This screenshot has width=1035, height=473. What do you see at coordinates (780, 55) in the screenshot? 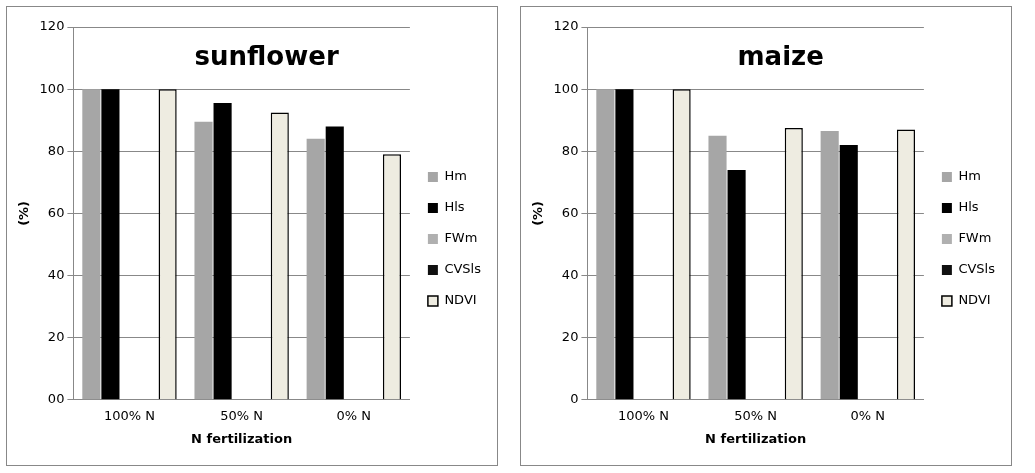
I see `text: maize` at bounding box center [780, 55].